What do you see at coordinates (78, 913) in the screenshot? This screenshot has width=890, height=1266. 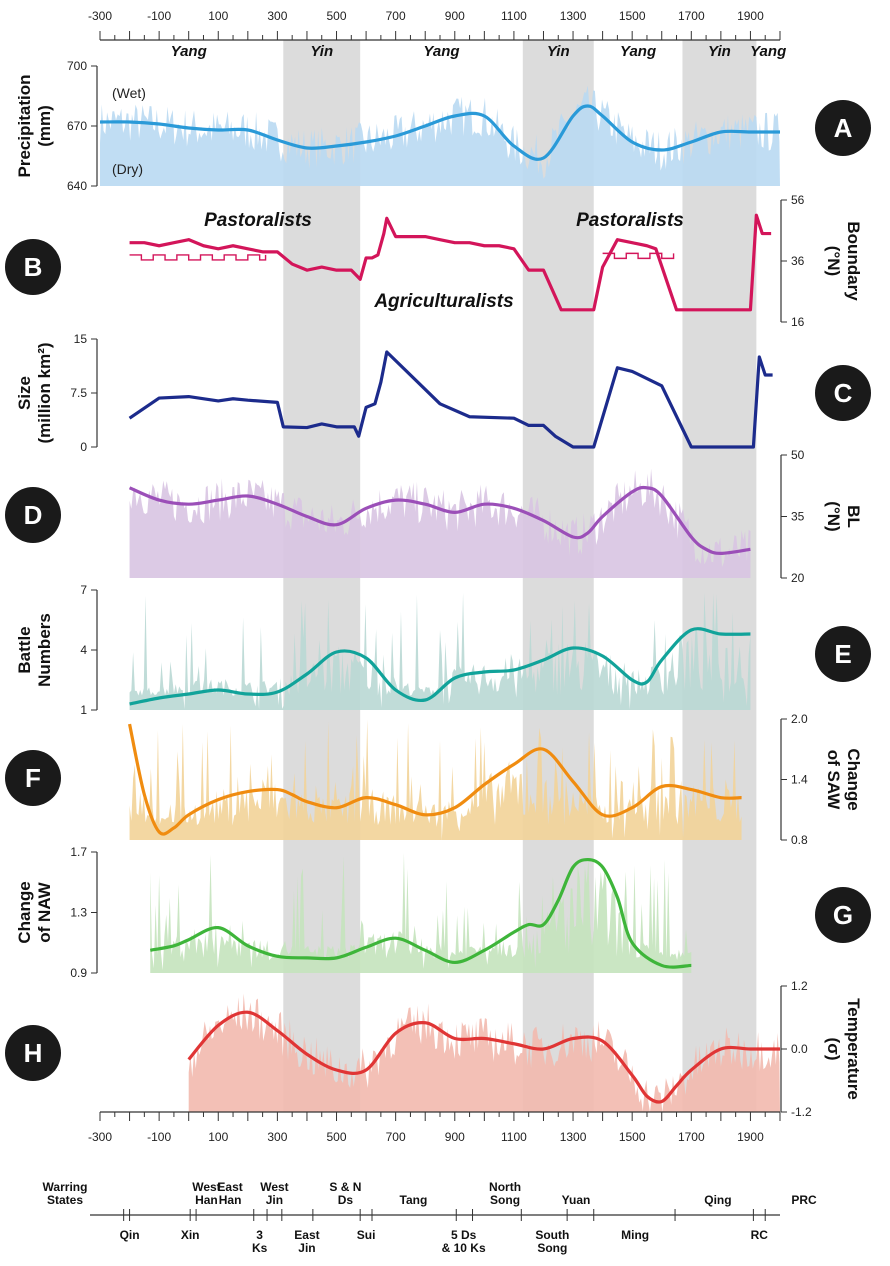 I see `panel-G-y-tick-label: 1.3` at bounding box center [78, 913].